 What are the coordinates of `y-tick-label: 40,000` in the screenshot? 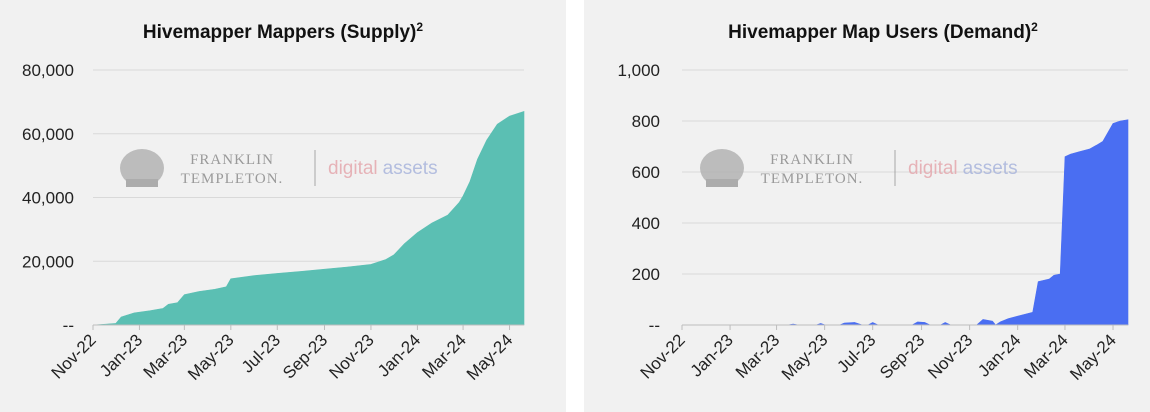 It's located at (48, 198).